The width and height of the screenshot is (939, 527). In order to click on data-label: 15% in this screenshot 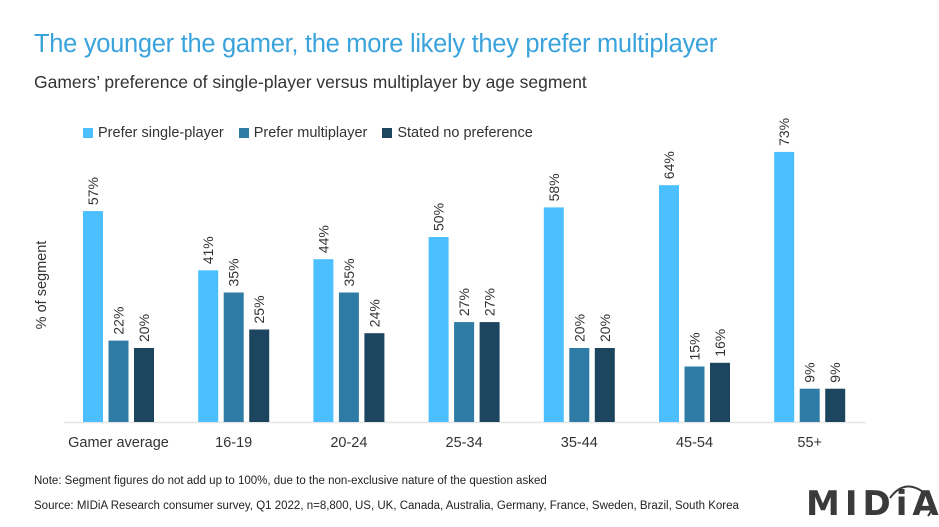, I will do `click(695, 346)`.